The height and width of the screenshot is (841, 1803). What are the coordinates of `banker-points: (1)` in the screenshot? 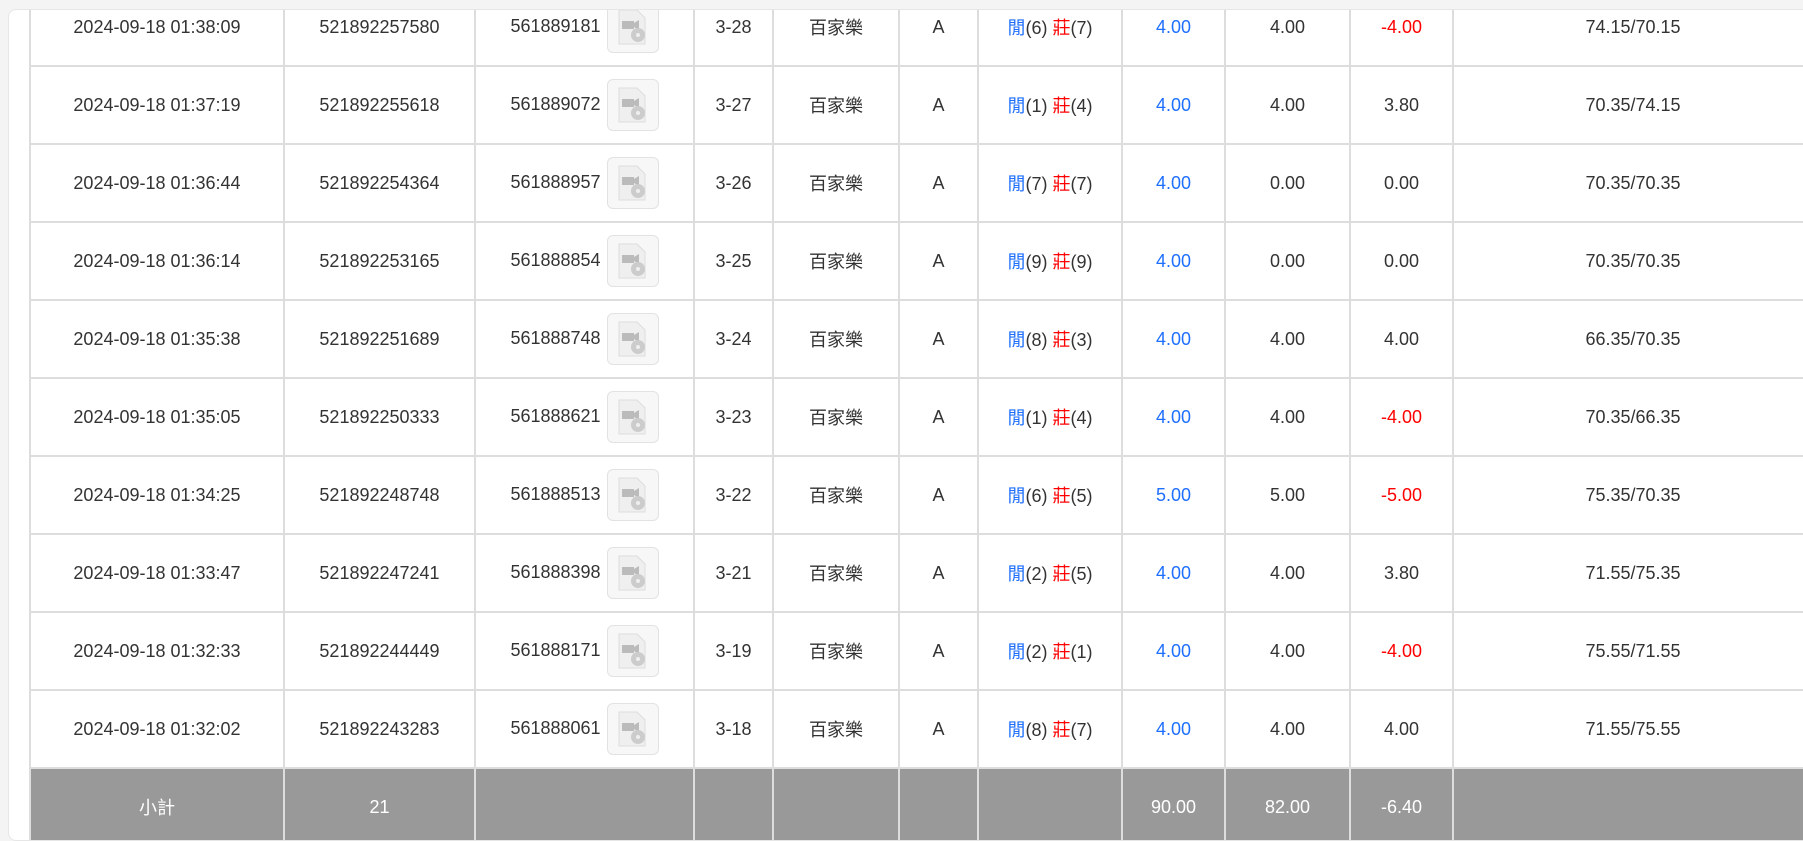 It's located at (1081, 652).